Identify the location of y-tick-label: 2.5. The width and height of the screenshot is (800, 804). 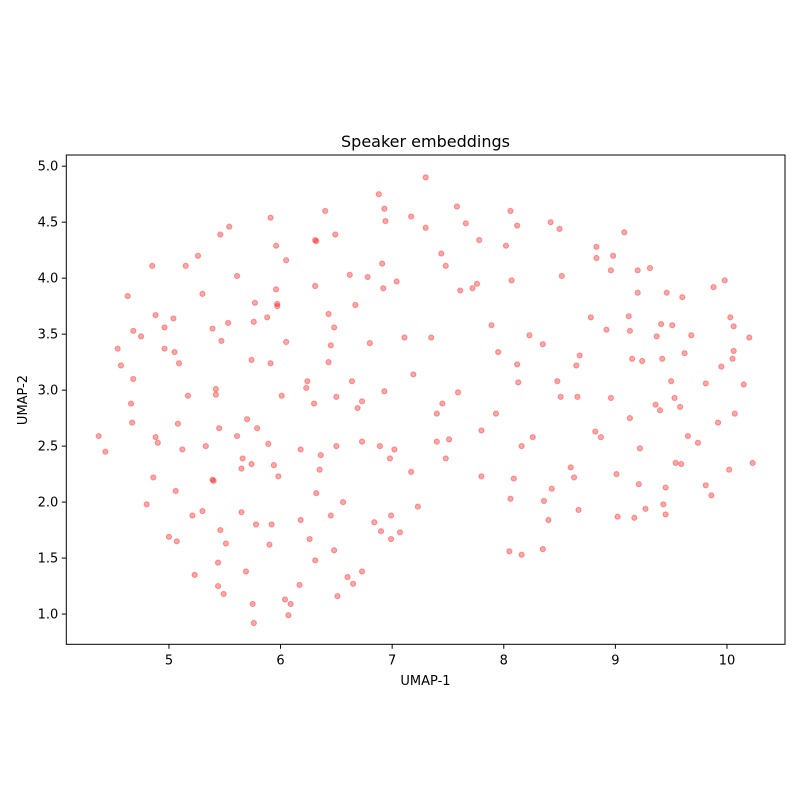
(48, 447).